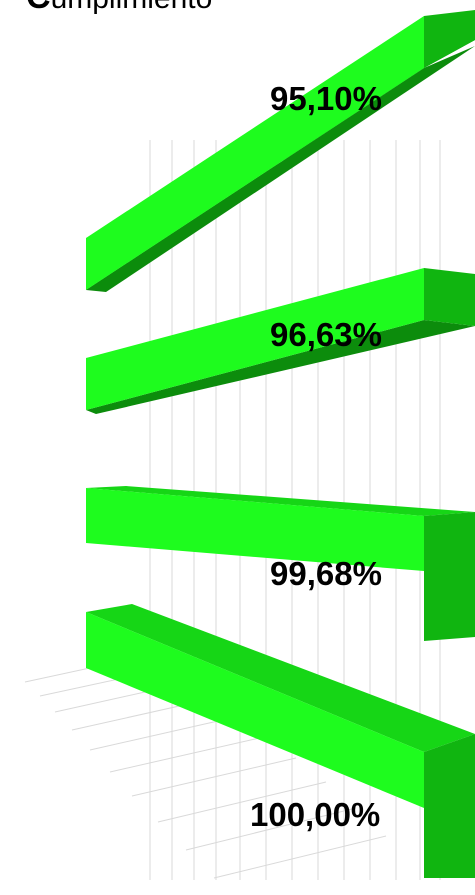  I want to click on data-label-4: 100,00%, so click(315, 814).